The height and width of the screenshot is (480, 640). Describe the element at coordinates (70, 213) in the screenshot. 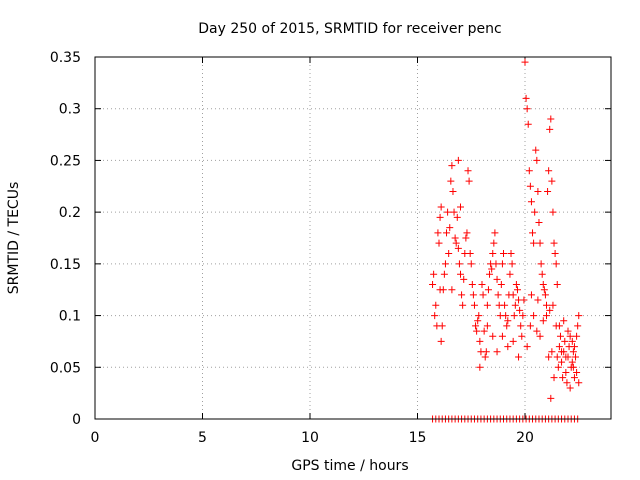

I see `y-tick-label: 0.2` at that location.